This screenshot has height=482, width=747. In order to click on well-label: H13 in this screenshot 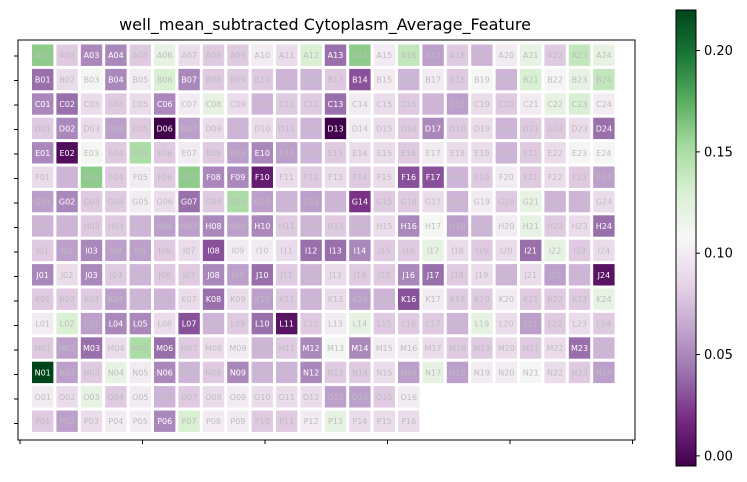, I will do `click(335, 226)`.